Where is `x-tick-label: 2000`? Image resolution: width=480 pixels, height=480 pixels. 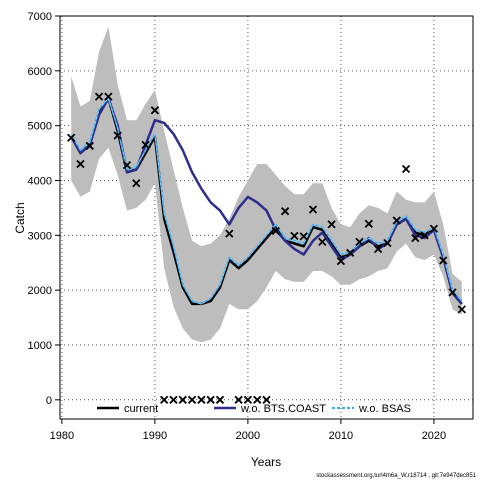
x-tick-label: 2000 is located at coordinates (248, 436).